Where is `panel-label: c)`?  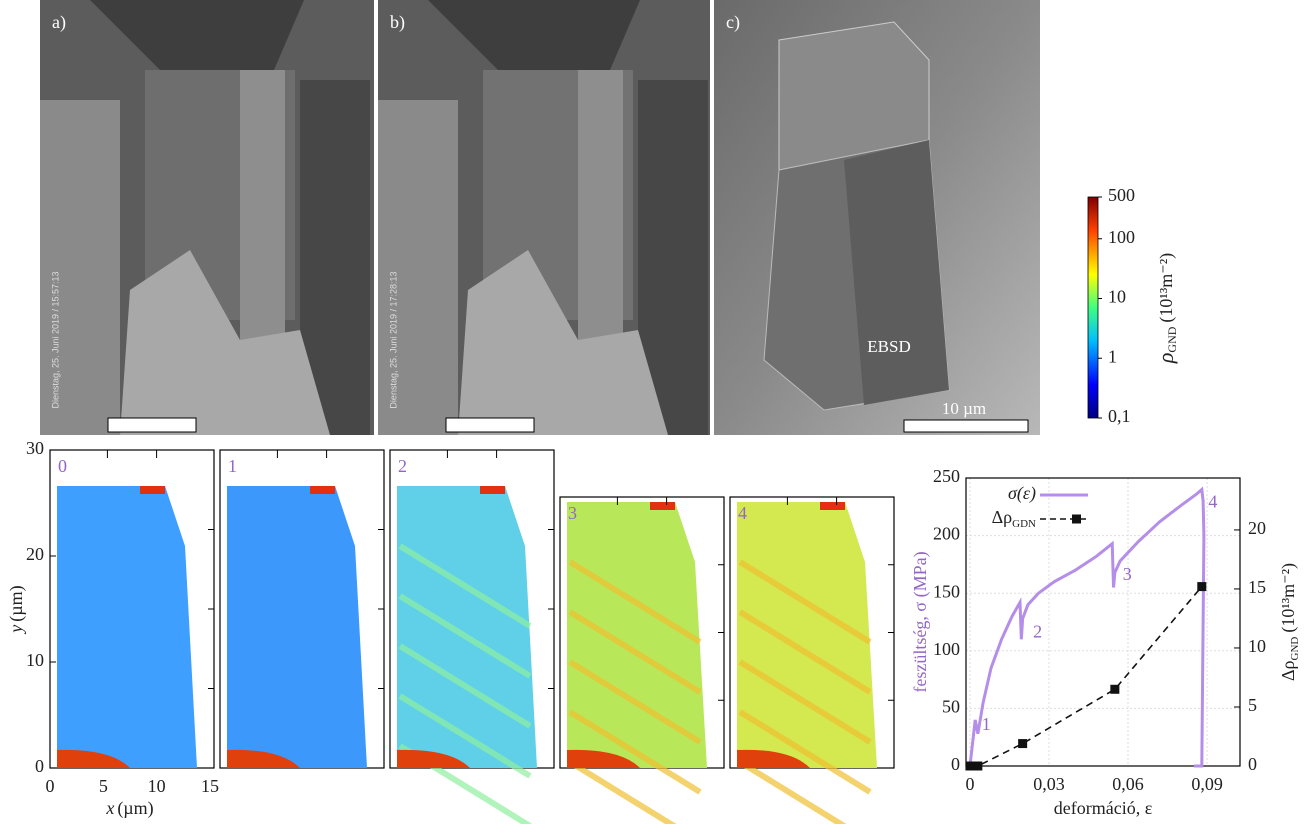 panel-label: c) is located at coordinates (733, 22).